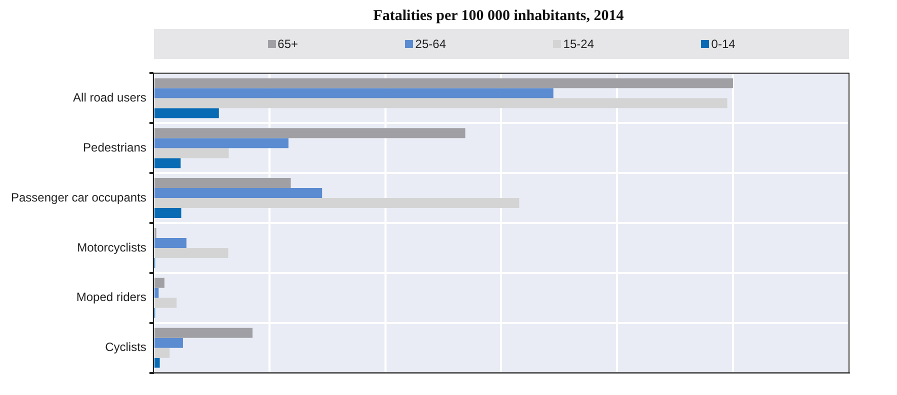 The width and height of the screenshot is (897, 395). Describe the element at coordinates (78, 197) in the screenshot. I see `y-tick-label: Passenger car occupants` at that location.